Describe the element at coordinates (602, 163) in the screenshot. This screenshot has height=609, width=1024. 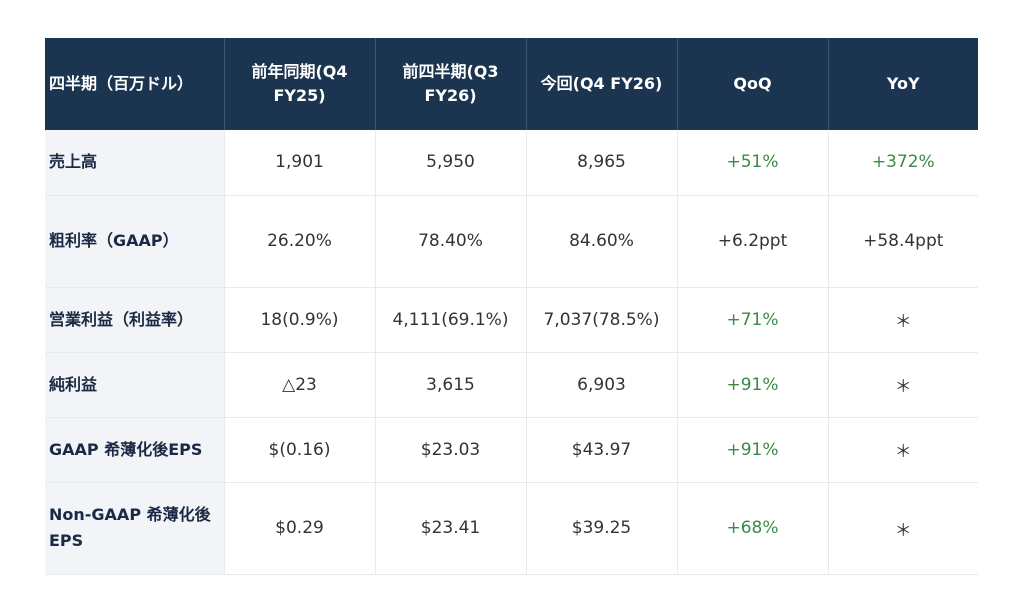
I see `cell-current: 8,965` at that location.